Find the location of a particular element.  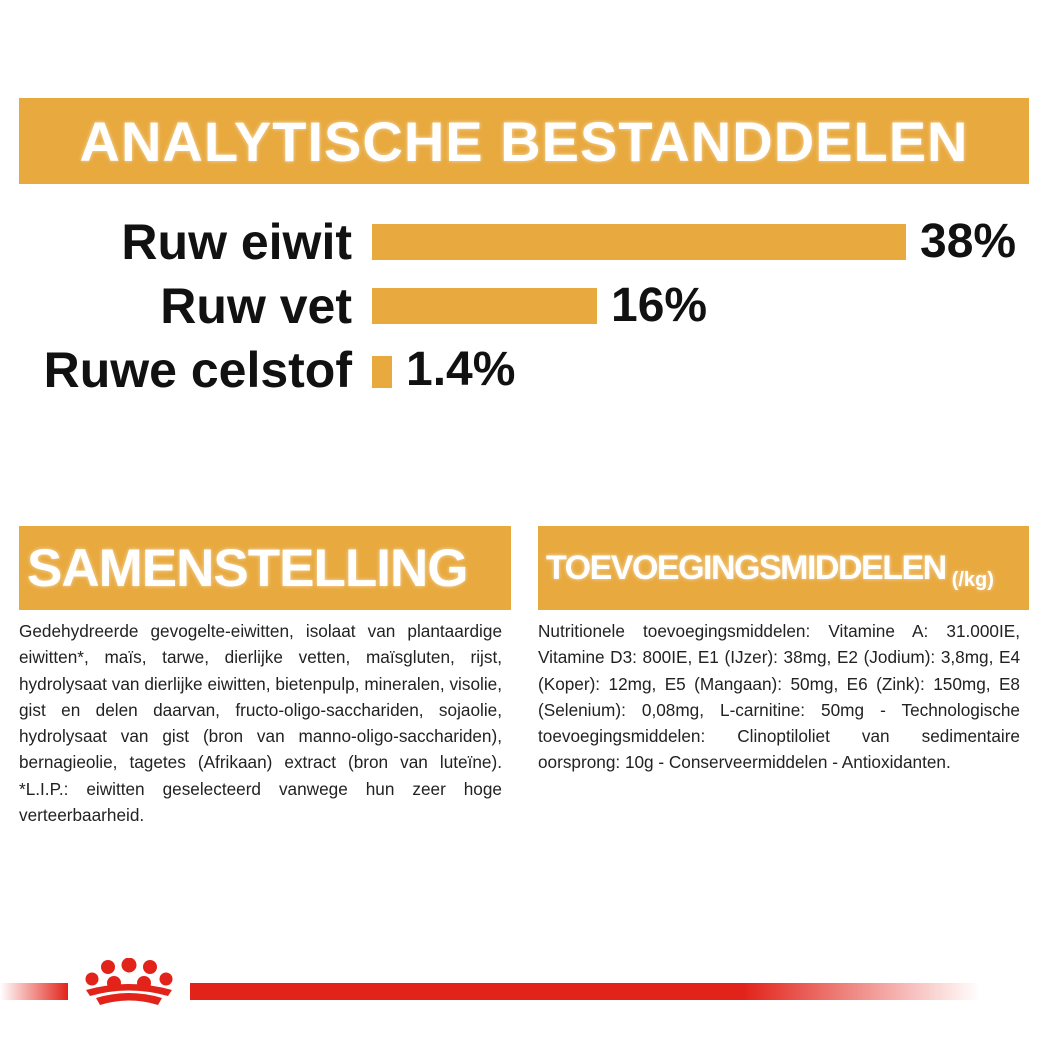

composition-banner: SAMENSTELLING is located at coordinates (265, 568).